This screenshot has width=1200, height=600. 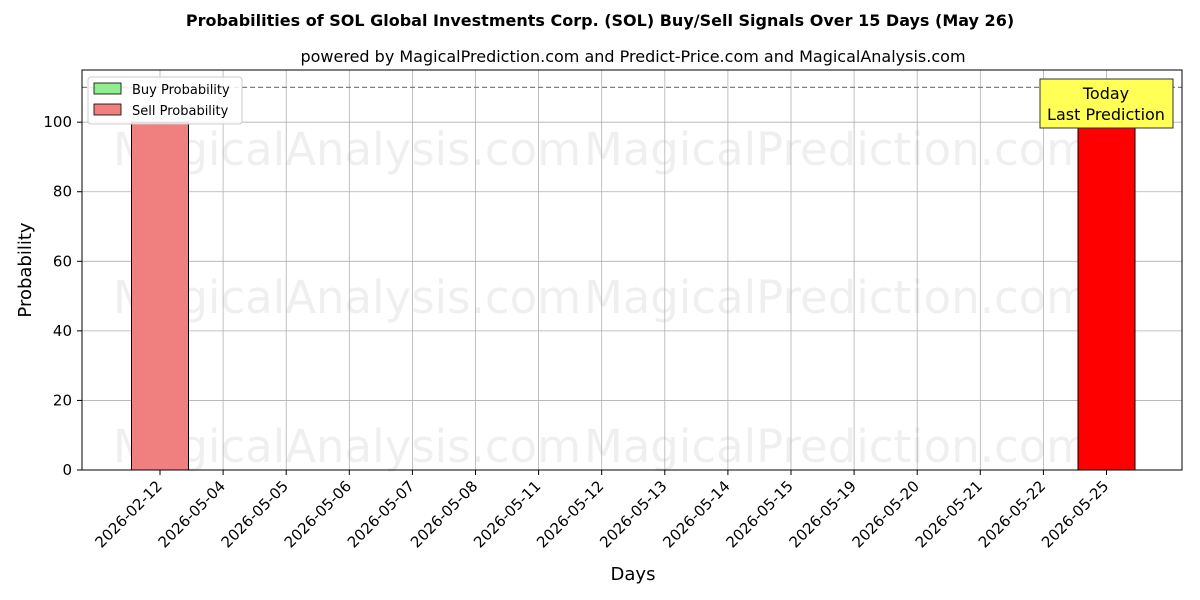 What do you see at coordinates (381, 514) in the screenshot?
I see `x-tick-label: 2026-05-07` at bounding box center [381, 514].